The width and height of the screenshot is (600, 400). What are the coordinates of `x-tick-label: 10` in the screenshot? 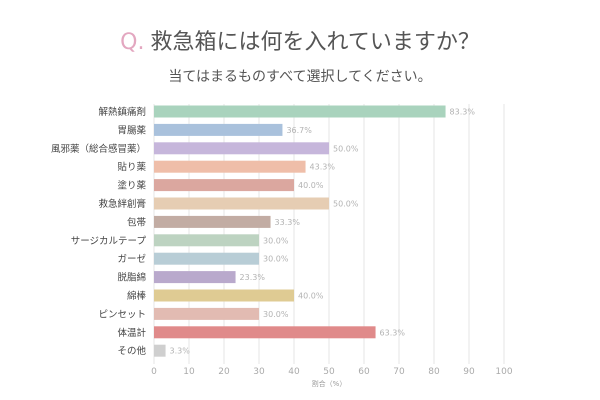 It's located at (189, 372).